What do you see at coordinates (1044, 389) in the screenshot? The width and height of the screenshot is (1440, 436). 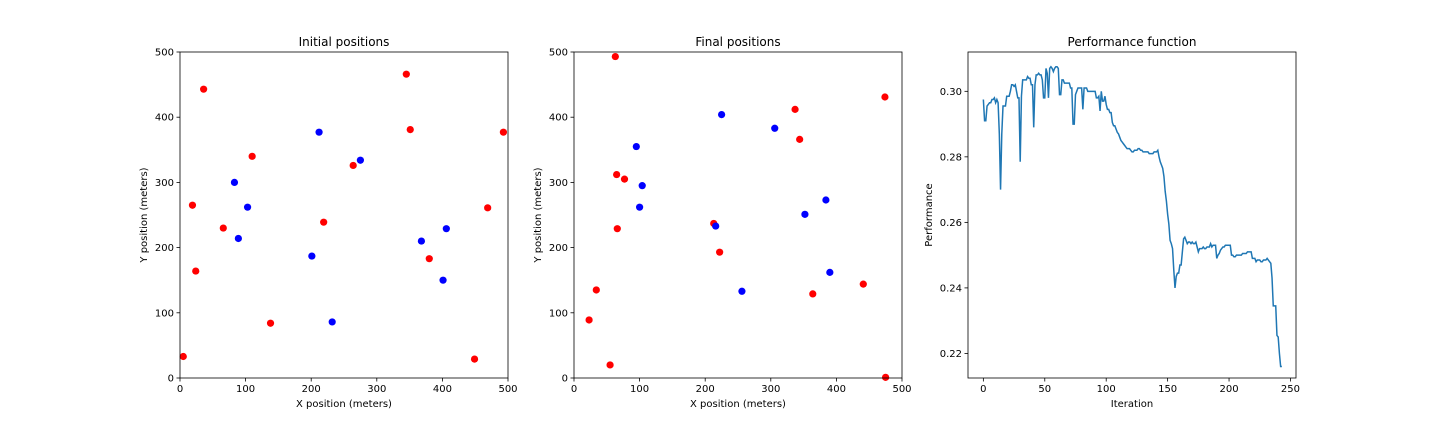 I see `x-tick-label: 50` at bounding box center [1044, 389].